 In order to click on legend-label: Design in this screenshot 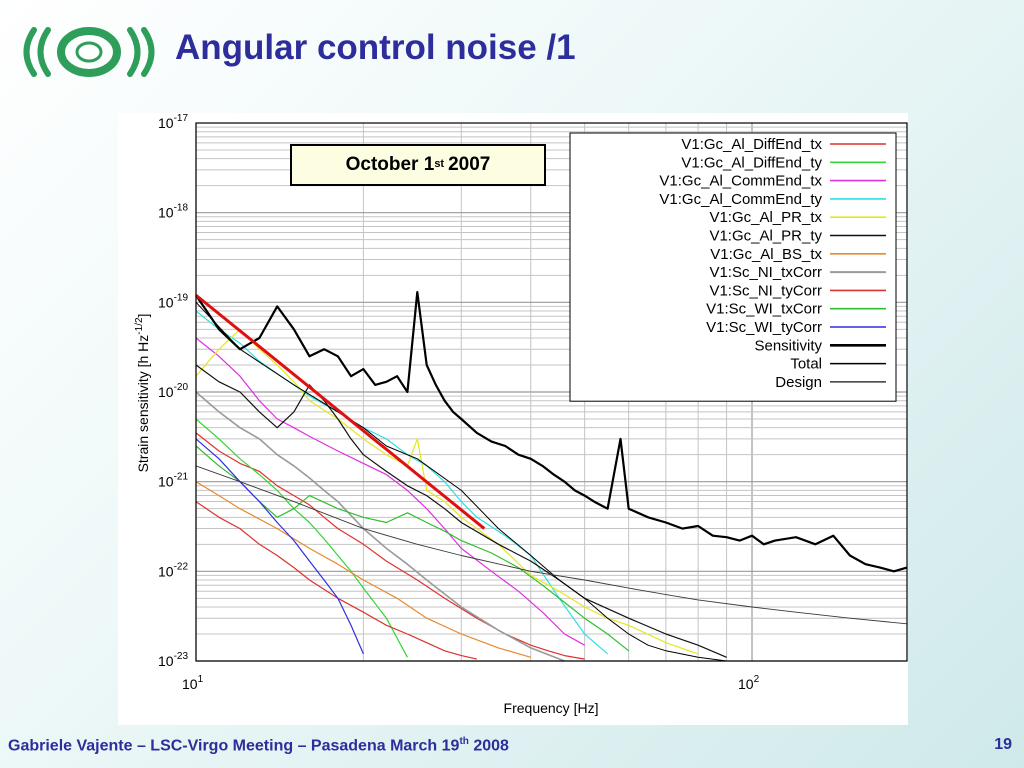, I will do `click(798, 382)`.